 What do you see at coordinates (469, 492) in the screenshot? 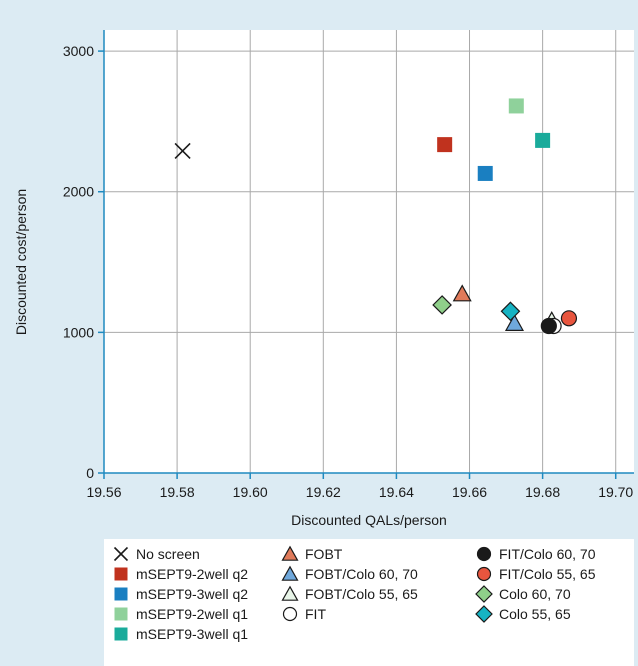
I see `x-tick-label: 19.66` at bounding box center [469, 492].